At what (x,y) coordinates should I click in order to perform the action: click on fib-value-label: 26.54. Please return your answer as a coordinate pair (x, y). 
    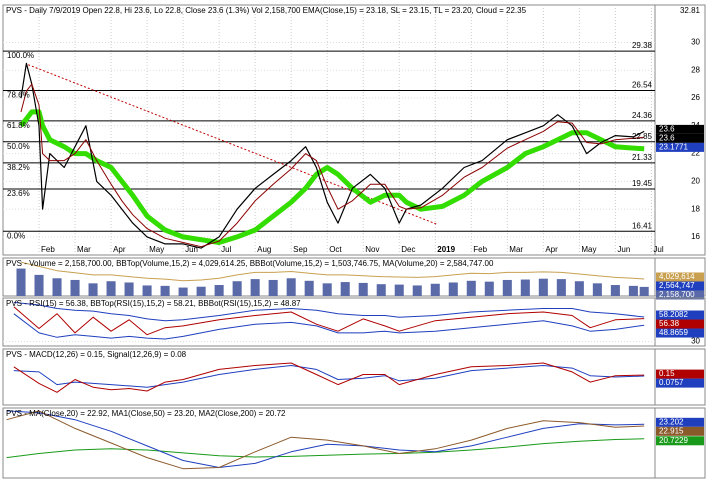
    Looking at the image, I should click on (642, 85).